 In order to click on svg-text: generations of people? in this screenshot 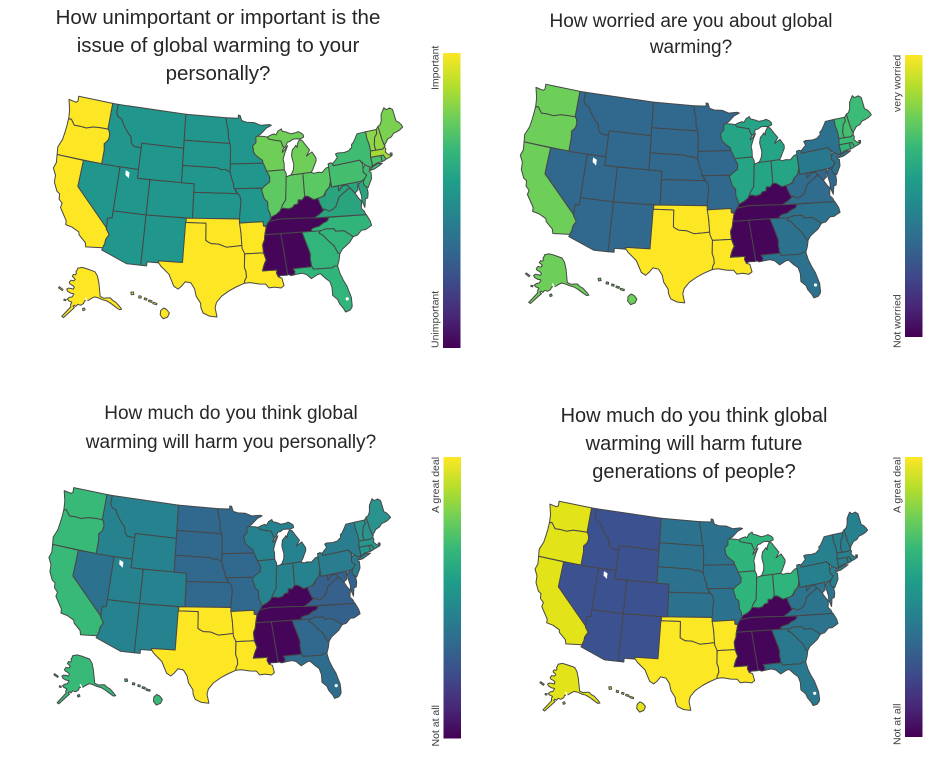, I will do `click(694, 472)`.